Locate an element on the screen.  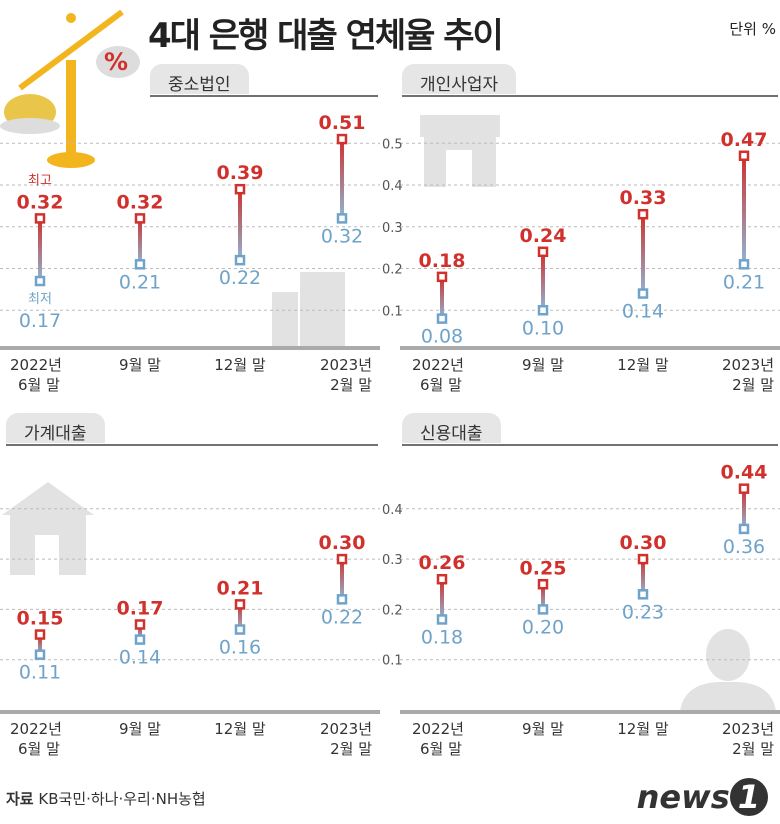
high-value-label: 0.26 is located at coordinates (442, 563).